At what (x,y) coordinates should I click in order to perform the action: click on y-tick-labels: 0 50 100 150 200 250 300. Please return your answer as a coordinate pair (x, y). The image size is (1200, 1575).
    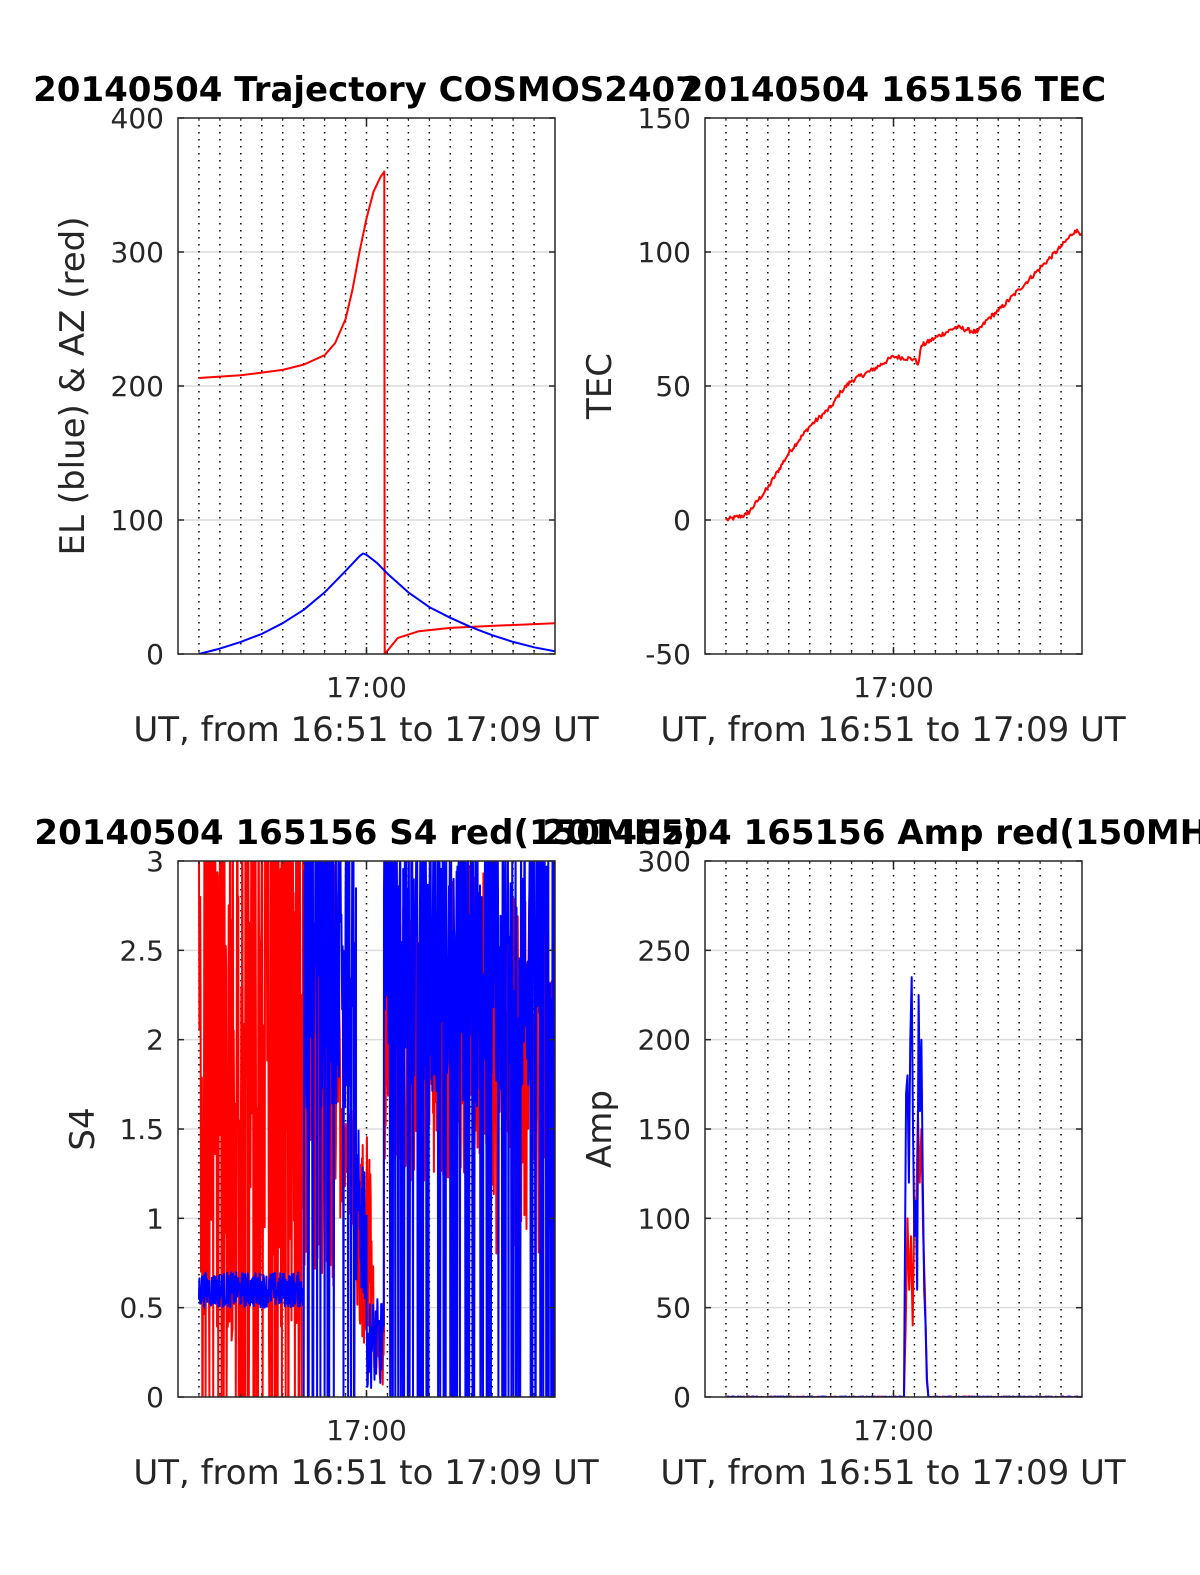
    Looking at the image, I should click on (664, 1129).